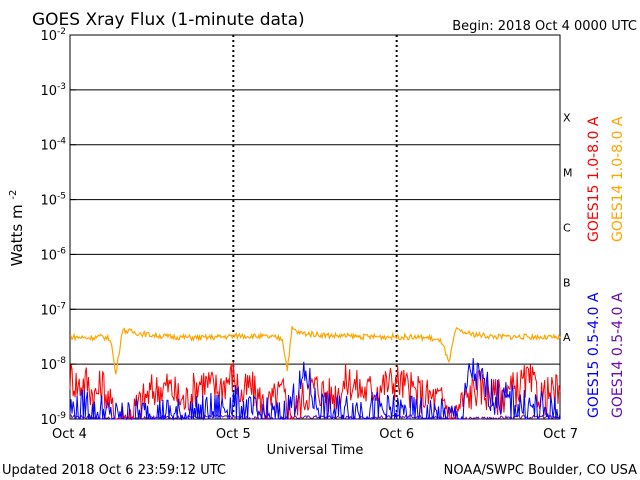 This screenshot has height=480, width=640. Describe the element at coordinates (53, 90) in the screenshot. I see `y-tick-label: 10⁻³` at that location.